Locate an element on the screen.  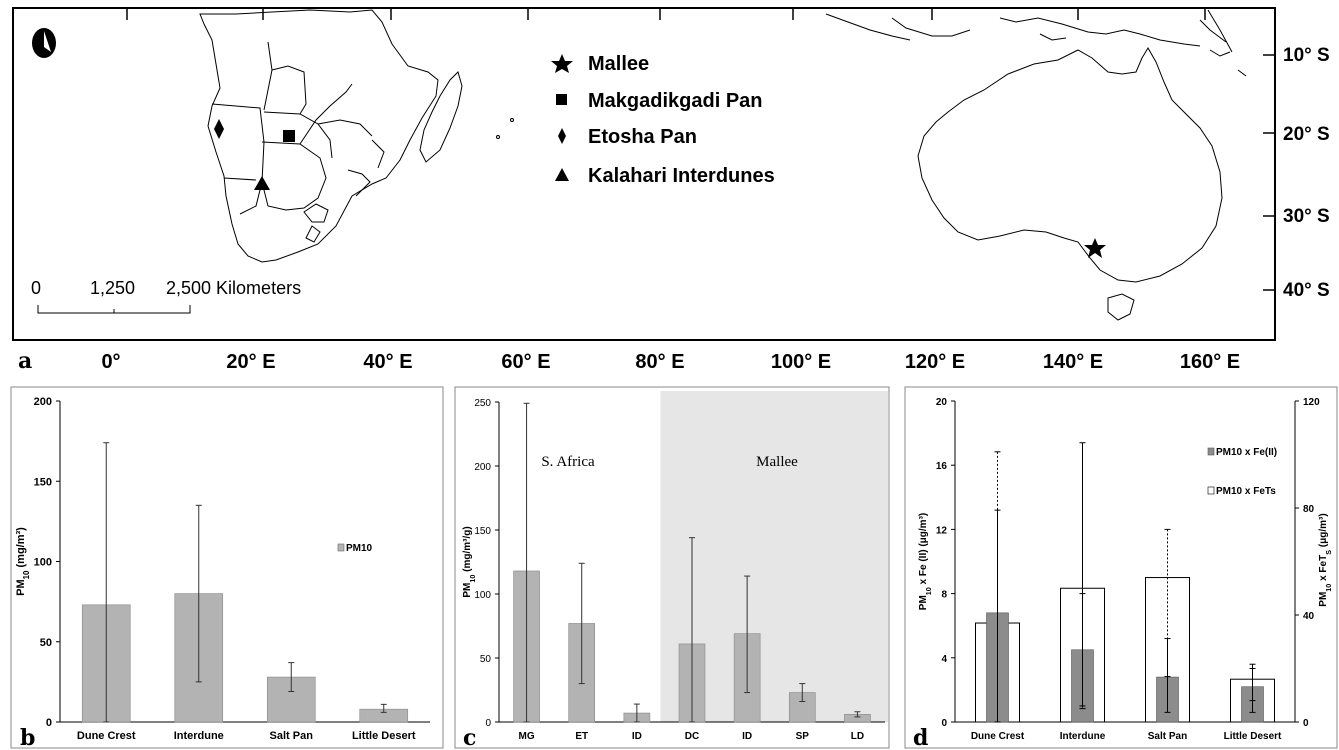
region-label: Mallee is located at coordinates (777, 462).